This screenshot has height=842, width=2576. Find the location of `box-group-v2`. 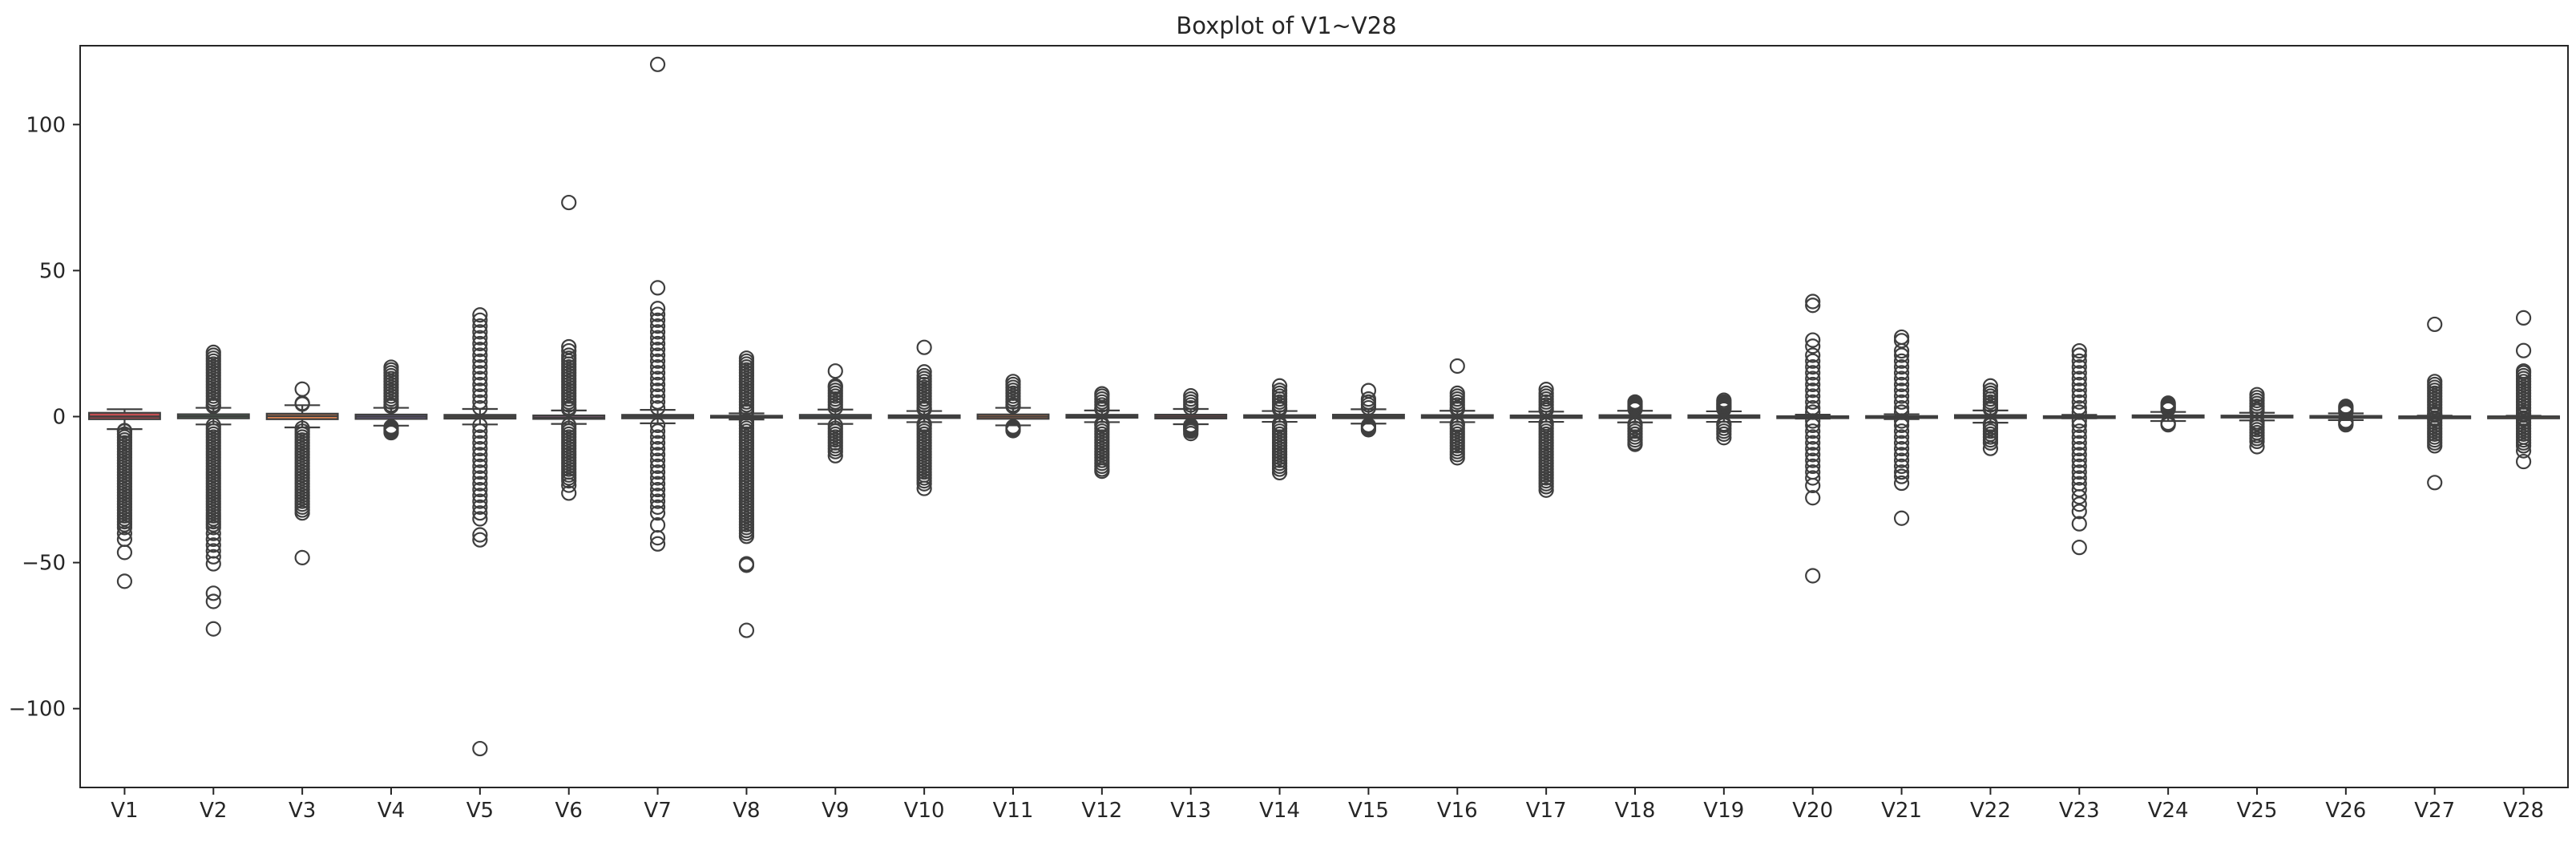

box-group-v2 is located at coordinates (213, 490).